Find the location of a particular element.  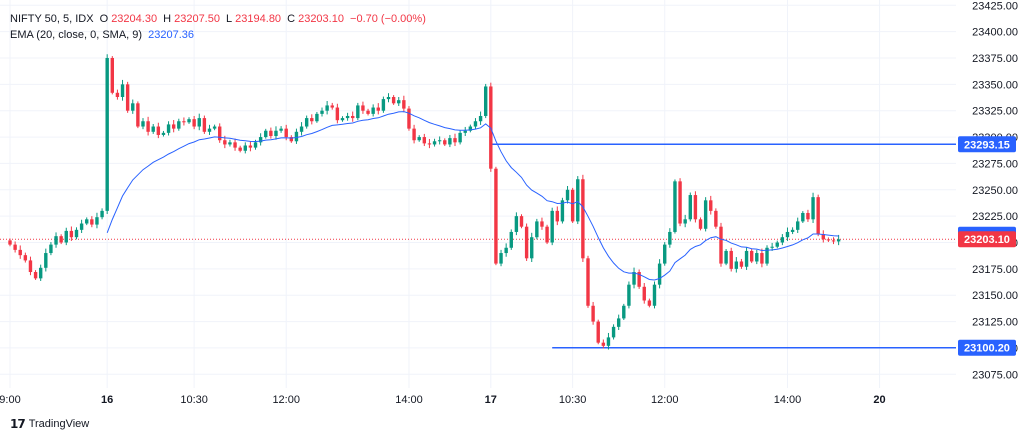

y-tick-label: 23250.00 is located at coordinates (995, 191).